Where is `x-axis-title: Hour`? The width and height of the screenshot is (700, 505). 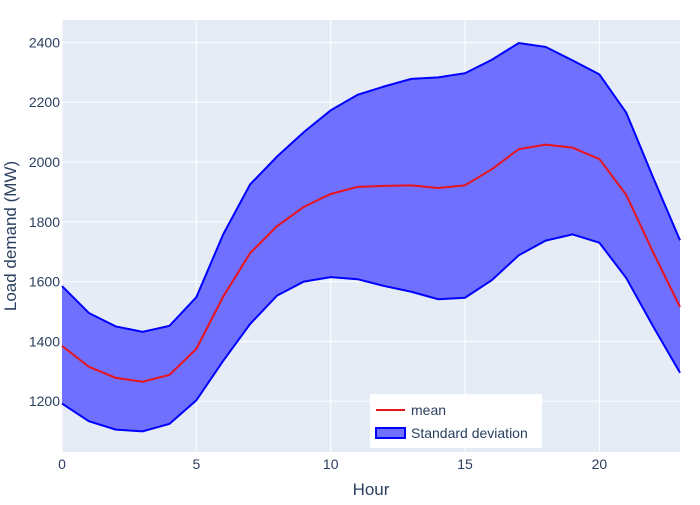
x-axis-title: Hour is located at coordinates (371, 489).